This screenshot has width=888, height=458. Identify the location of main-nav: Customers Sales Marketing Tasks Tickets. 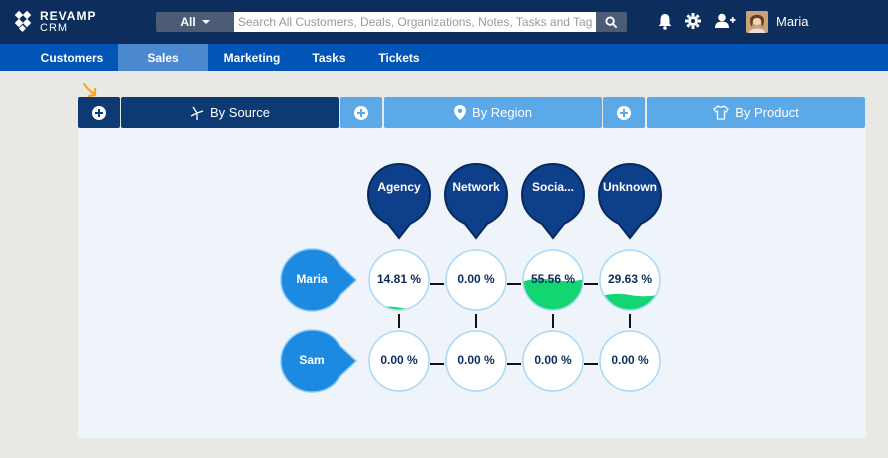
(444, 57).